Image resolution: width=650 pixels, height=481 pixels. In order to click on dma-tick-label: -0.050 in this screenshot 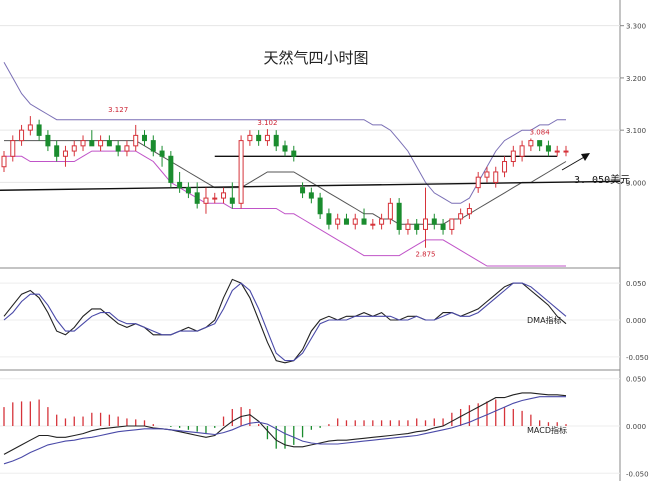, I will do `click(637, 358)`.